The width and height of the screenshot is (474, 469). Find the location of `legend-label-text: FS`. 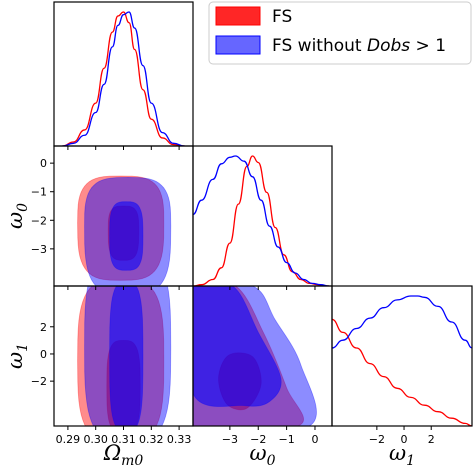

legend-label-text: FS is located at coordinates (282, 17).